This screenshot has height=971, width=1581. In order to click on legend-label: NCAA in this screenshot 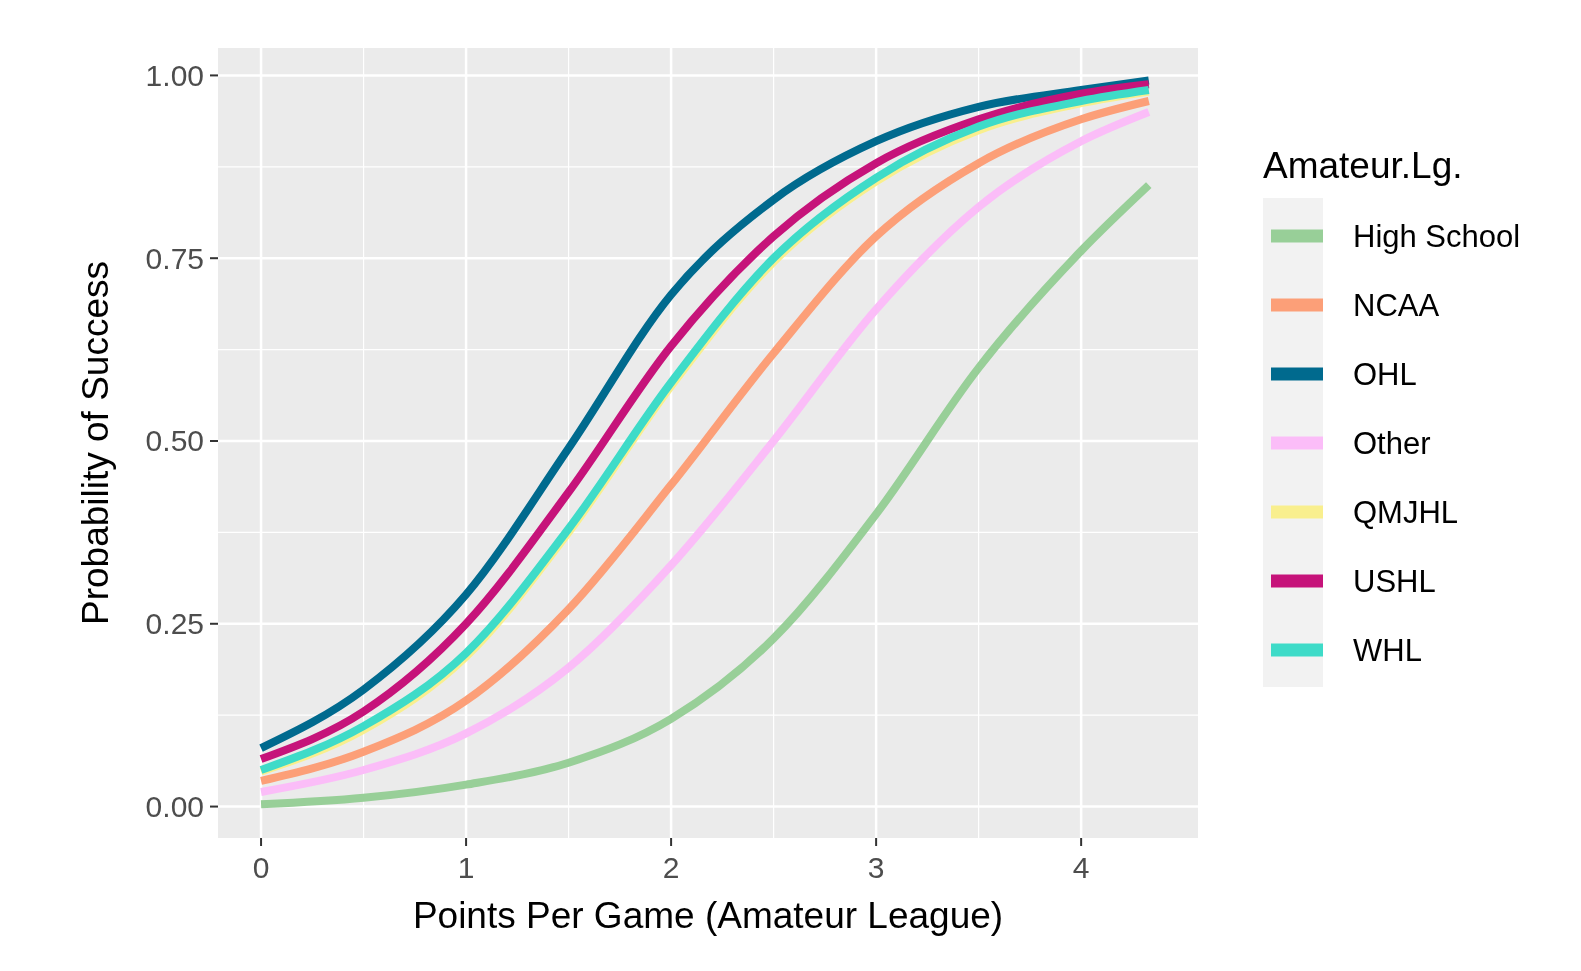, I will do `click(1396, 305)`.